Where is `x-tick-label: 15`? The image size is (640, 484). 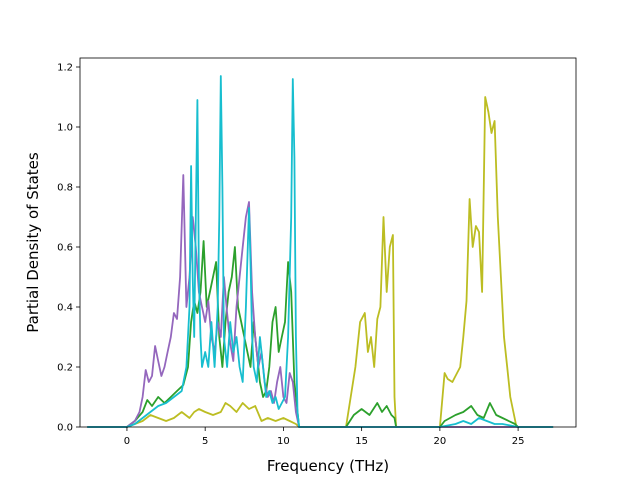 x-tick-label: 15 is located at coordinates (361, 441).